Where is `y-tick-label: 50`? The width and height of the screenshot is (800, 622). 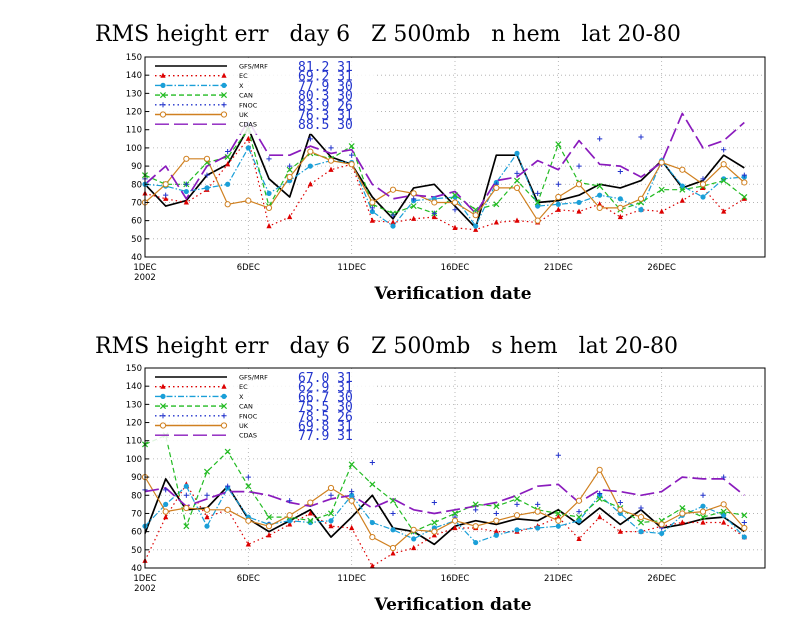 y-tick-label: 50 is located at coordinates (136, 240).